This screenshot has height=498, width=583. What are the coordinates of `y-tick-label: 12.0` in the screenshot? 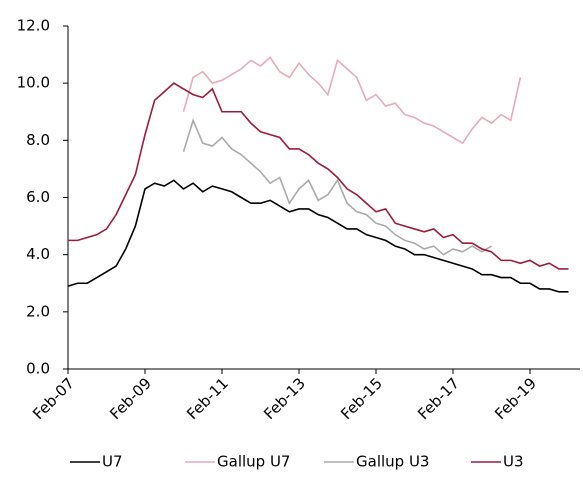 It's located at (33, 26).